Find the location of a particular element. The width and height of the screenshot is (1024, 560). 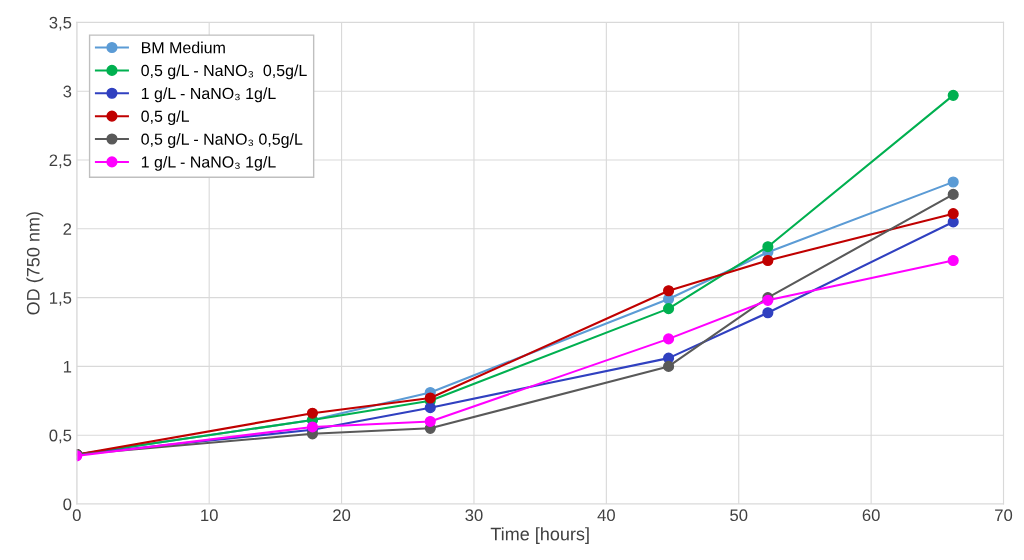

y-axis-title: OD (750 nm) is located at coordinates (35, 263).